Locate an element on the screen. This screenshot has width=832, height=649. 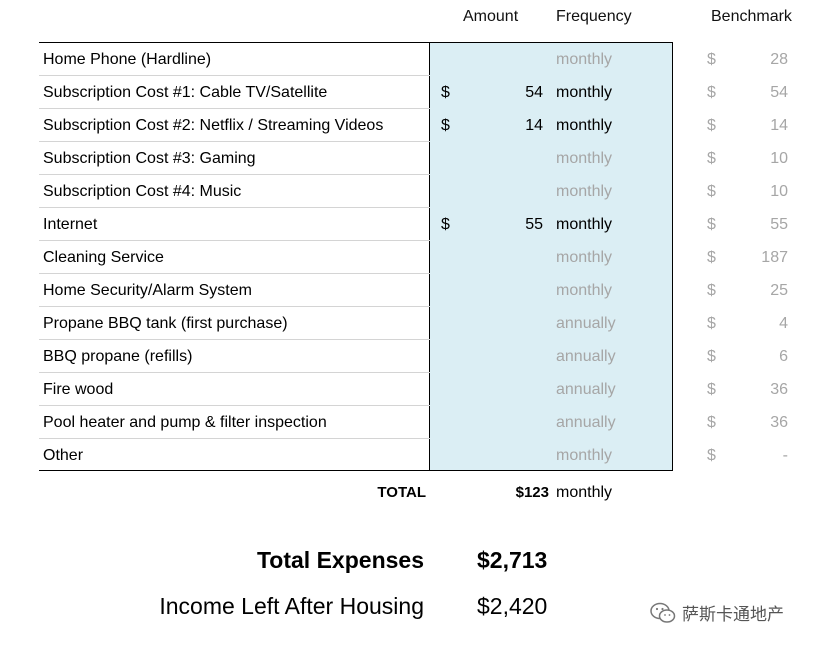
income-left-value: $2,420 is located at coordinates (512, 606).